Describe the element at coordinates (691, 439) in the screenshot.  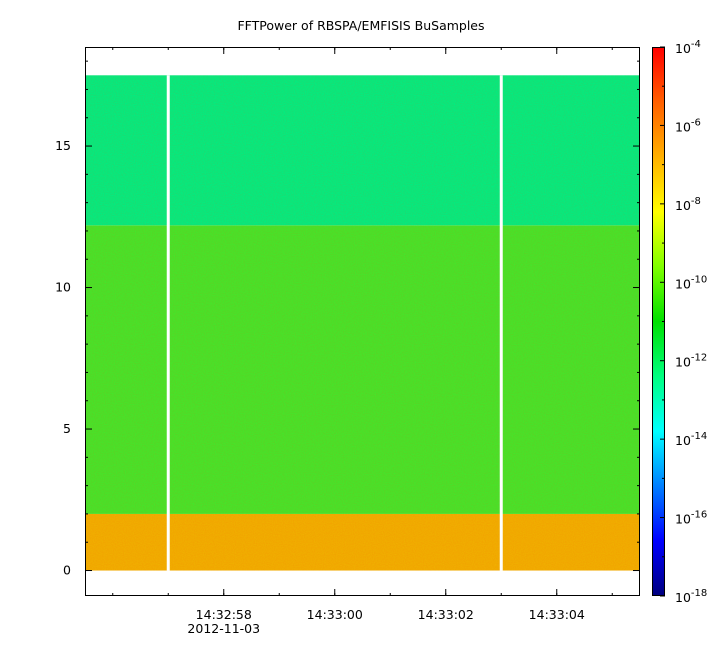
I see `colorbar-tick-label: 10⁻¹⁴` at that location.